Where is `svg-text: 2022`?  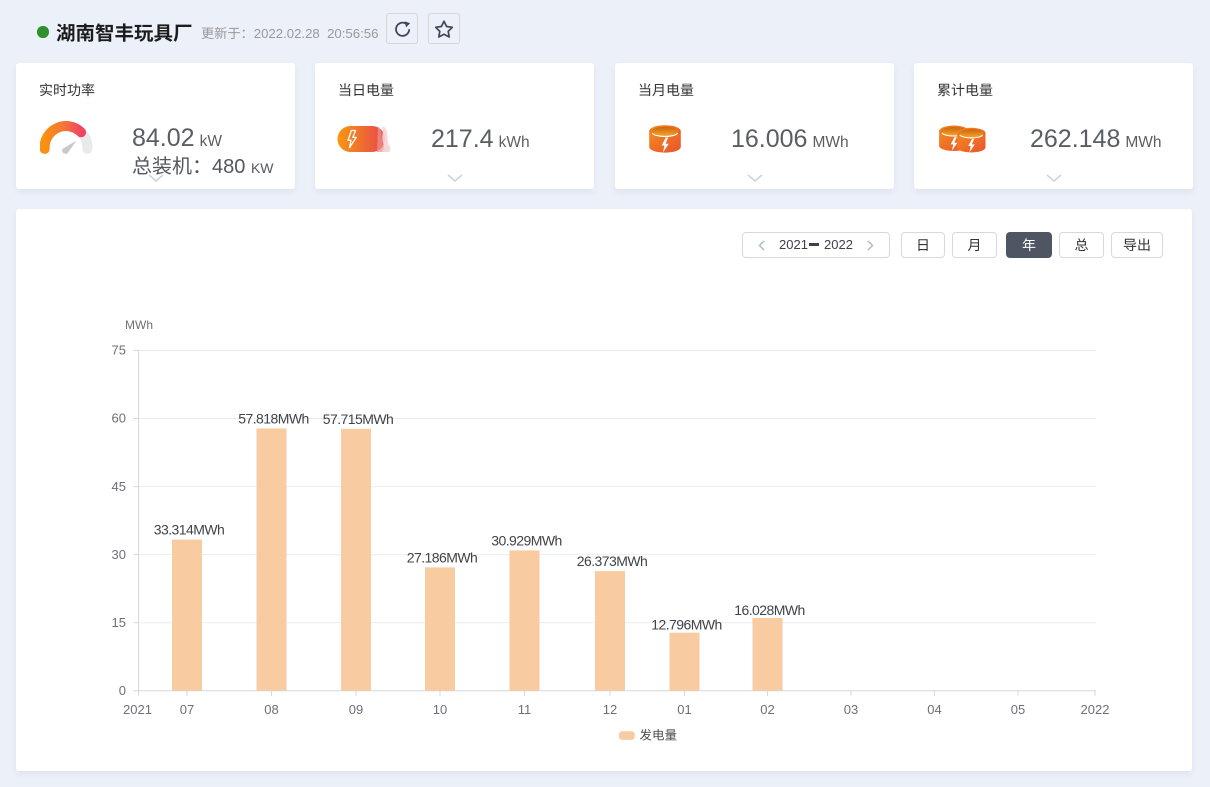 svg-text: 2022 is located at coordinates (1095, 709).